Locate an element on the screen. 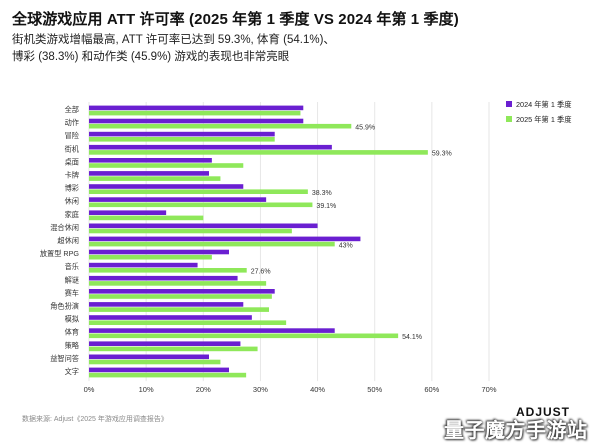  category-label: 解谜 is located at coordinates (72, 279).